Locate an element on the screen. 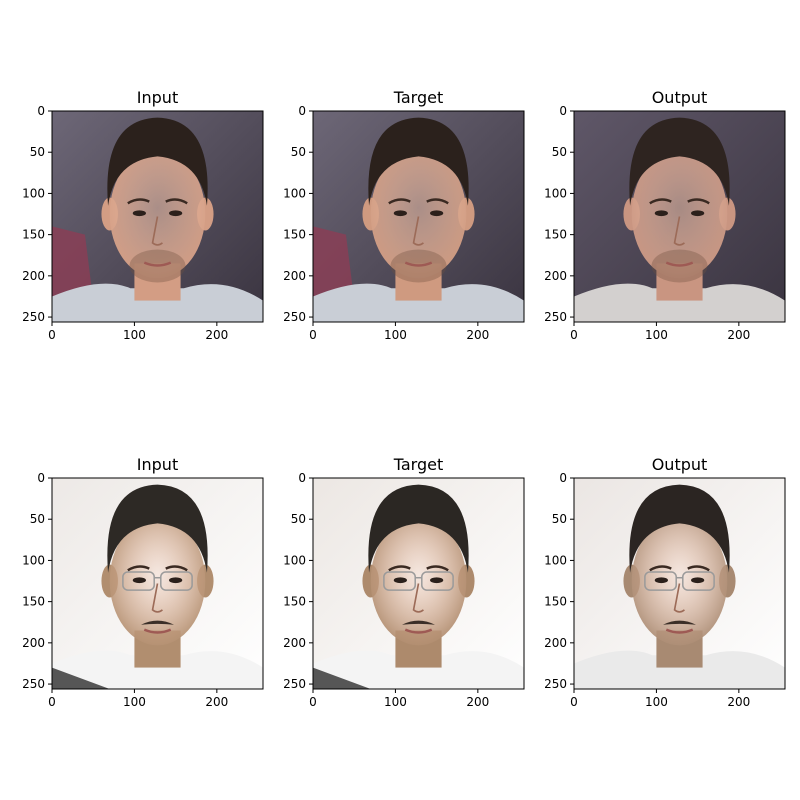 Image resolution: width=800 pixels, height=800 pixels. panel-target-2: Target 0 100 200 0 50 100 150 200 250 is located at coordinates (404, 582).